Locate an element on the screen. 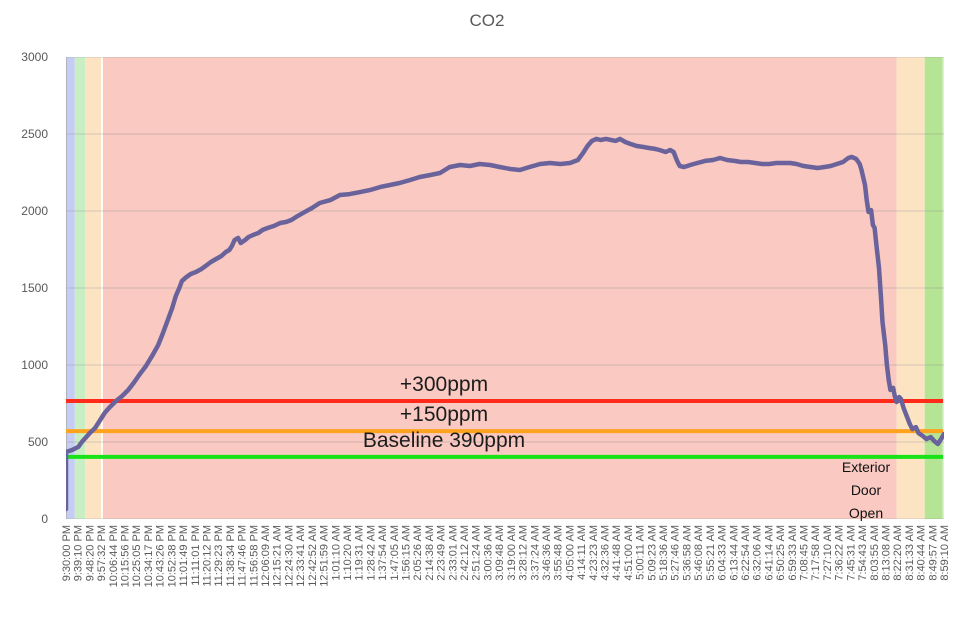 The image size is (974, 629). ref-label-plus150ppm: +150ppm is located at coordinates (444, 414).